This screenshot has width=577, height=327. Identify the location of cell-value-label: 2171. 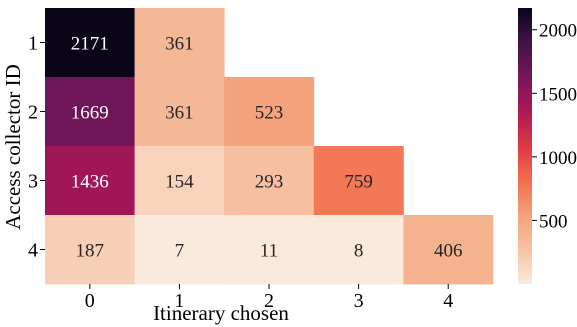
(90, 44).